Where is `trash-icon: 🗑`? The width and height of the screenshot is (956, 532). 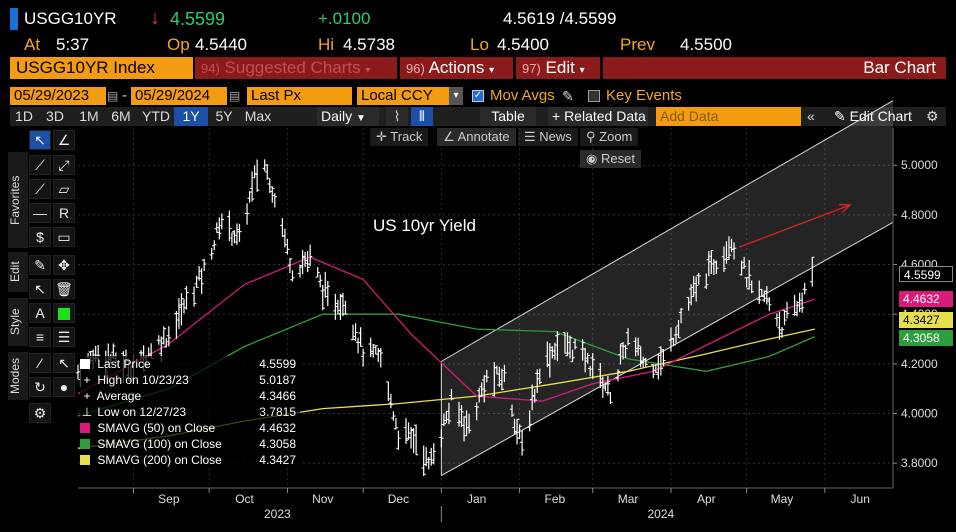
trash-icon: 🗑 is located at coordinates (64, 289).